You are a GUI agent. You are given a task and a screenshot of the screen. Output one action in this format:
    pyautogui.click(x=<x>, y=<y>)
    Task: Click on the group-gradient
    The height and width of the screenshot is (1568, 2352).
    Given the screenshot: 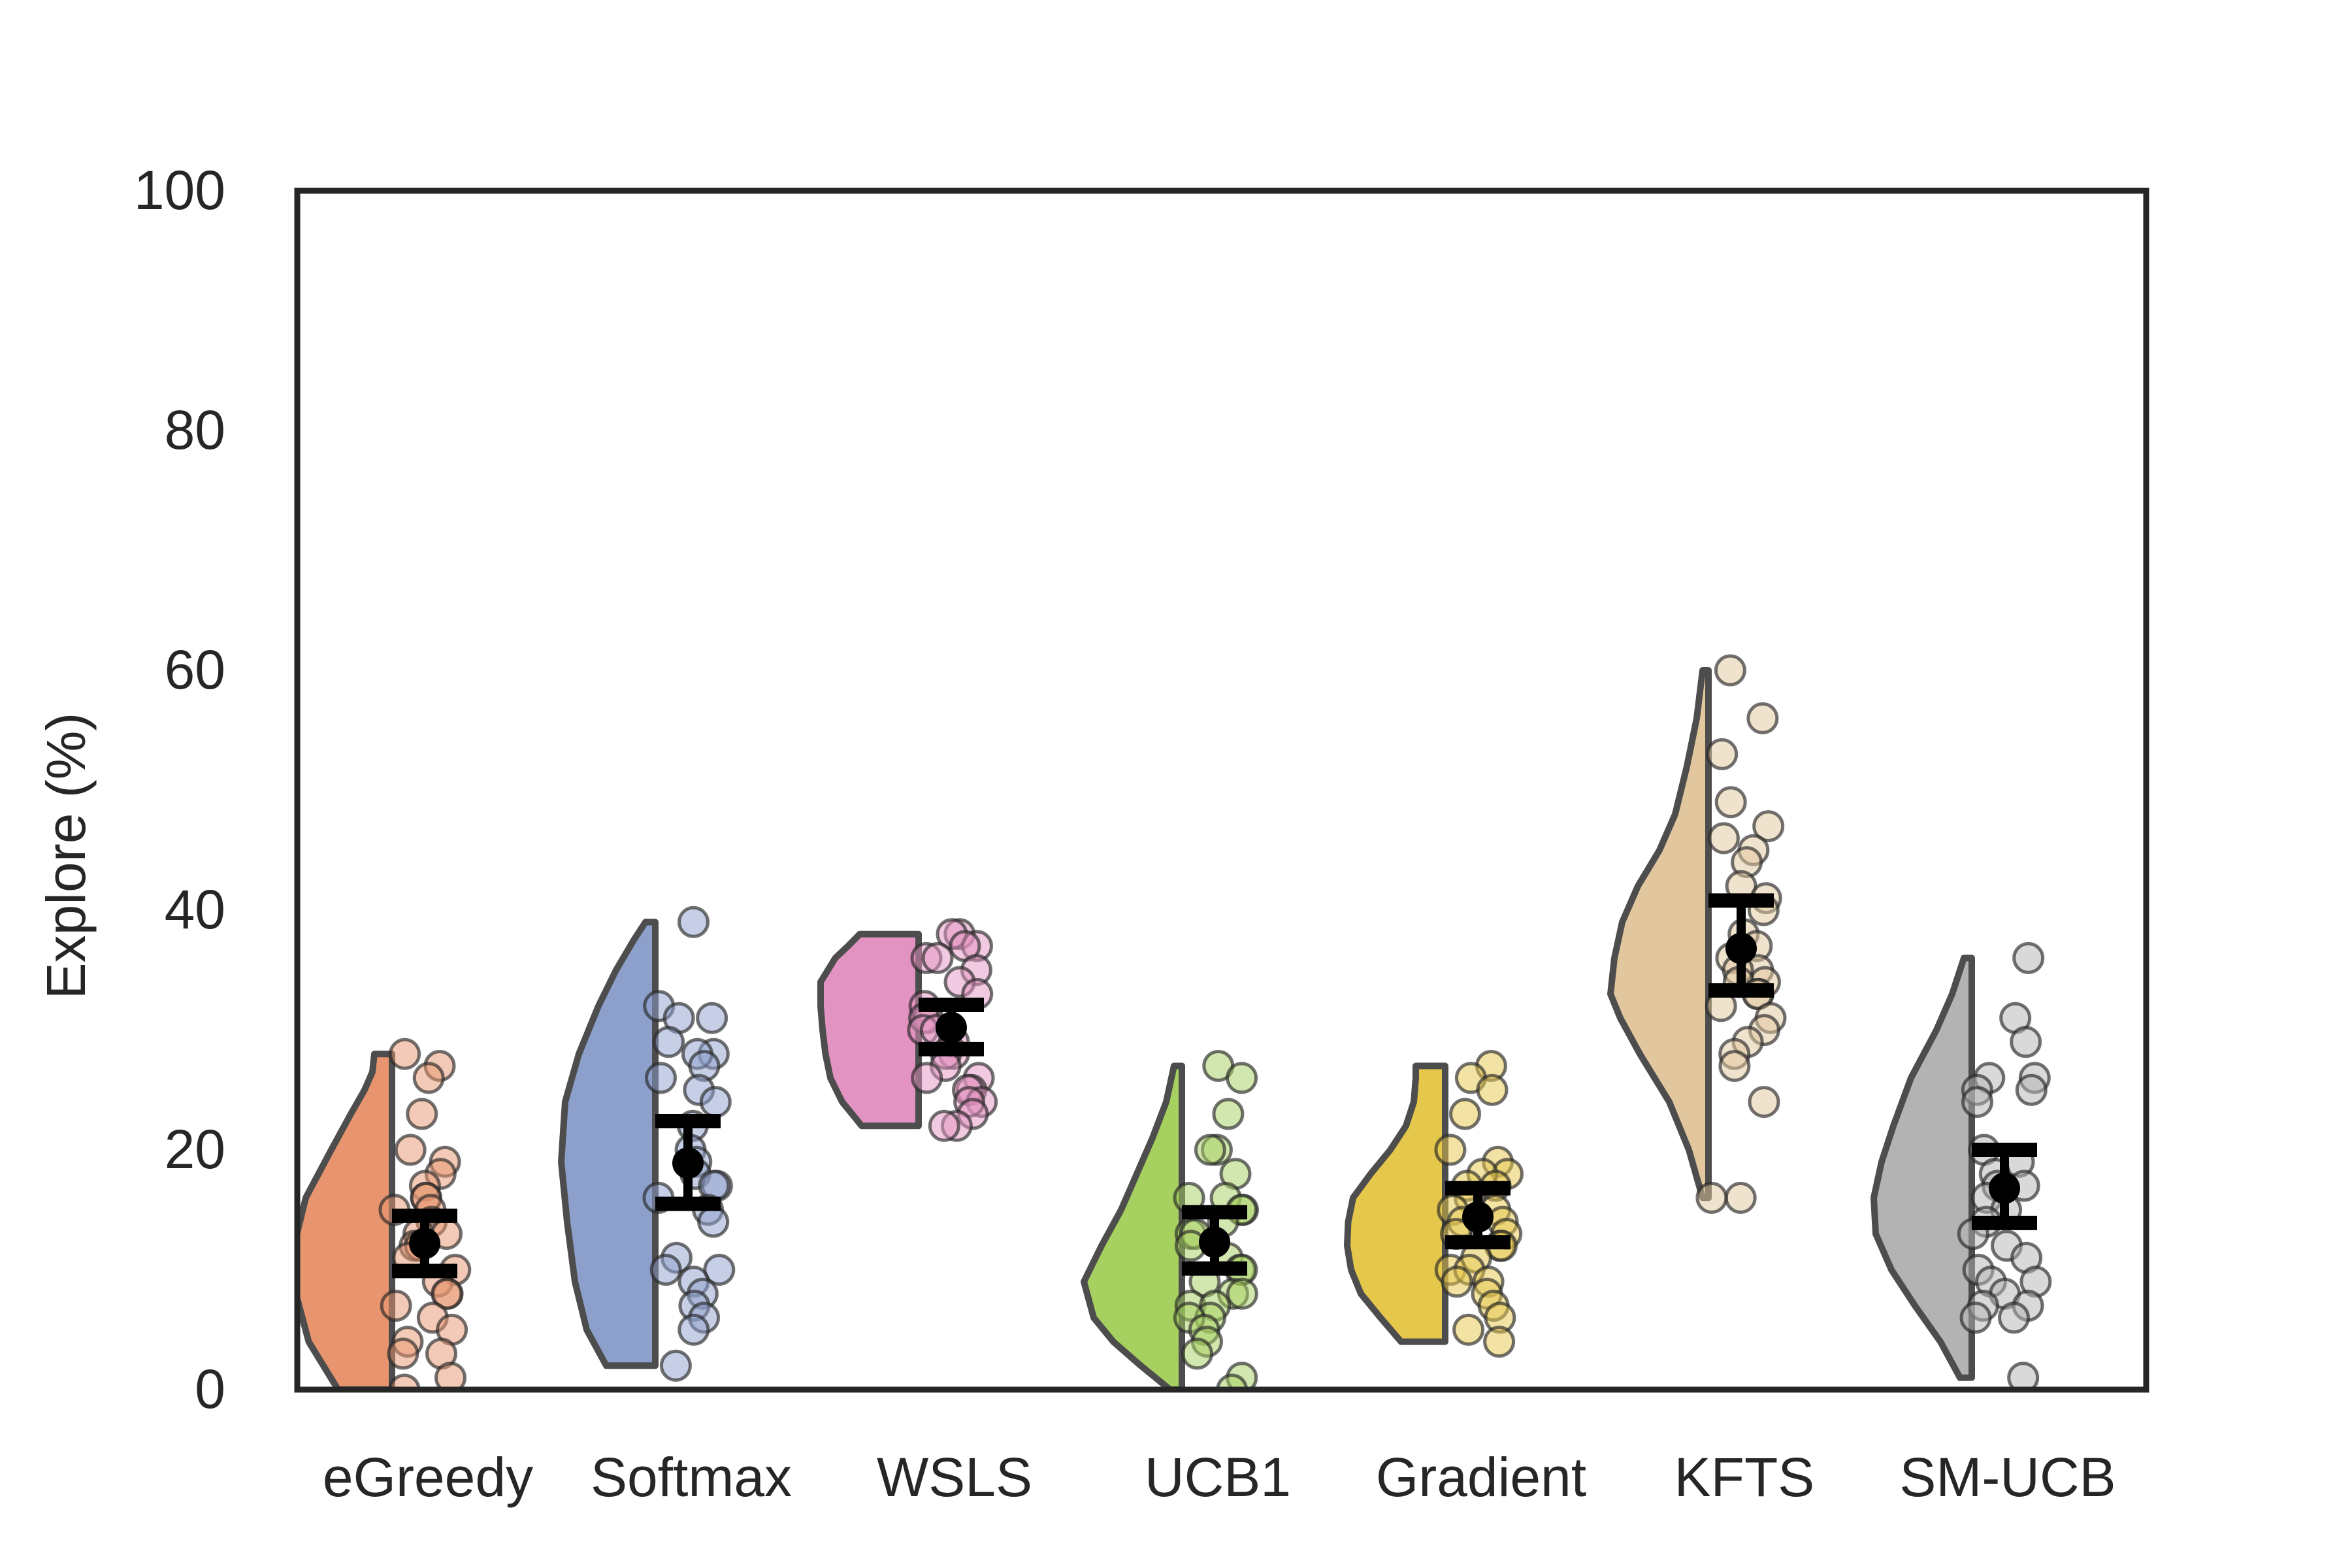 What is the action you would take?
    pyautogui.click(x=1434, y=1204)
    